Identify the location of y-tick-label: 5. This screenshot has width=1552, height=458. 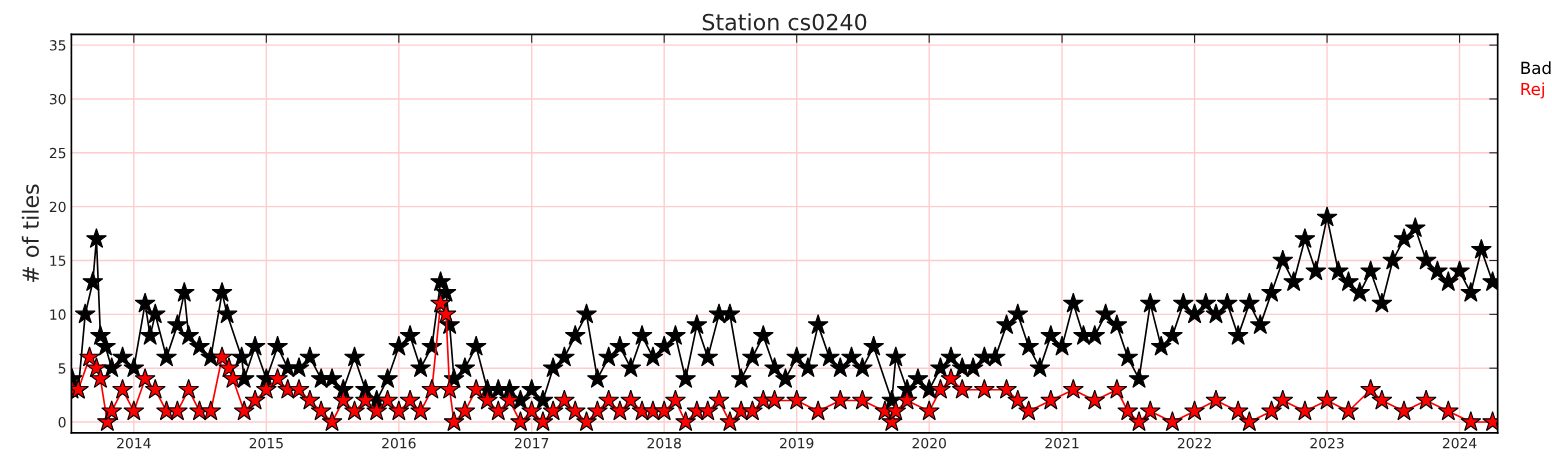
(62, 368).